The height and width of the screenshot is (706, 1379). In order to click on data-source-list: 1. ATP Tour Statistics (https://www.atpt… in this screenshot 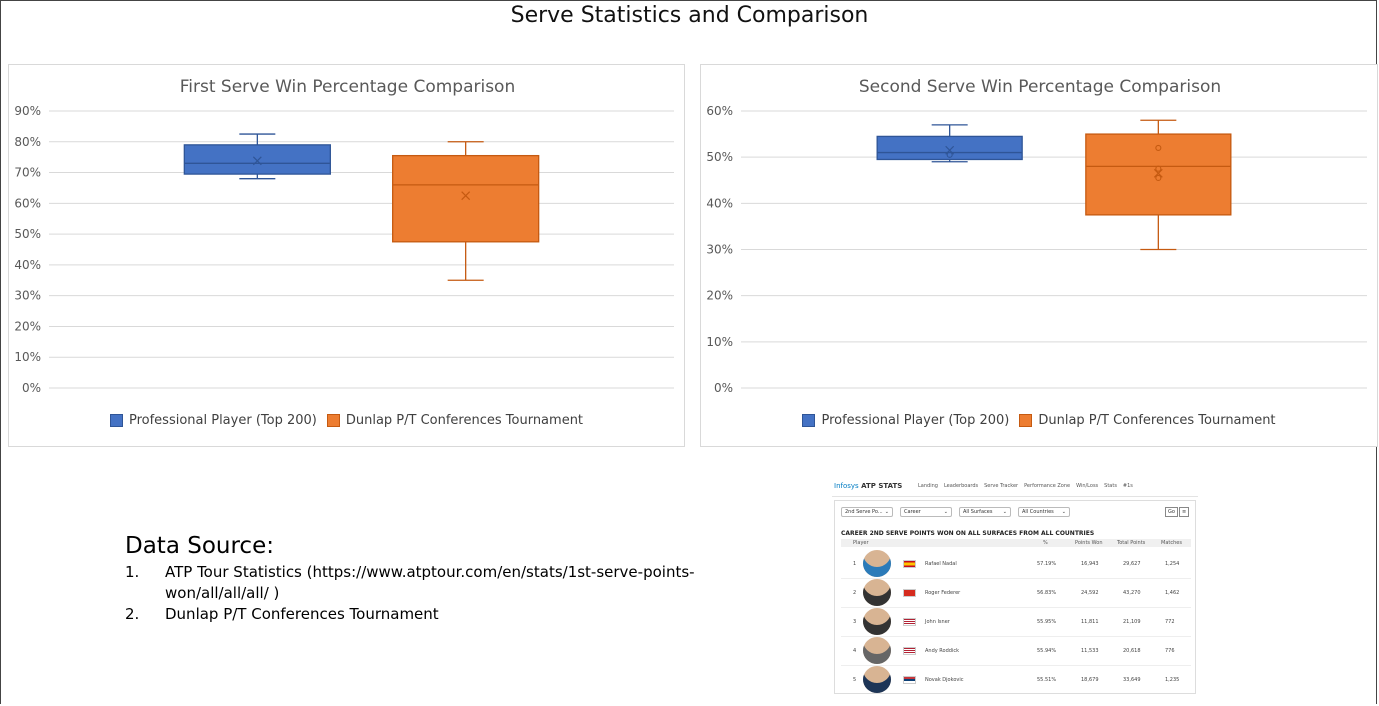, I will do `click(410, 593)`.